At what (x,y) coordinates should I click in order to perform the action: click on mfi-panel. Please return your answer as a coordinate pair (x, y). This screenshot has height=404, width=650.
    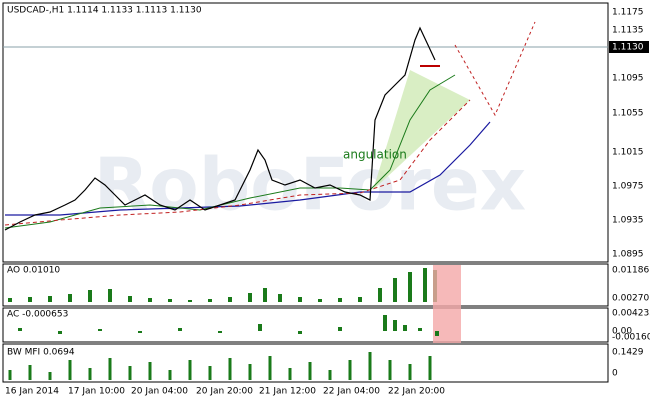
    Looking at the image, I should click on (305, 363).